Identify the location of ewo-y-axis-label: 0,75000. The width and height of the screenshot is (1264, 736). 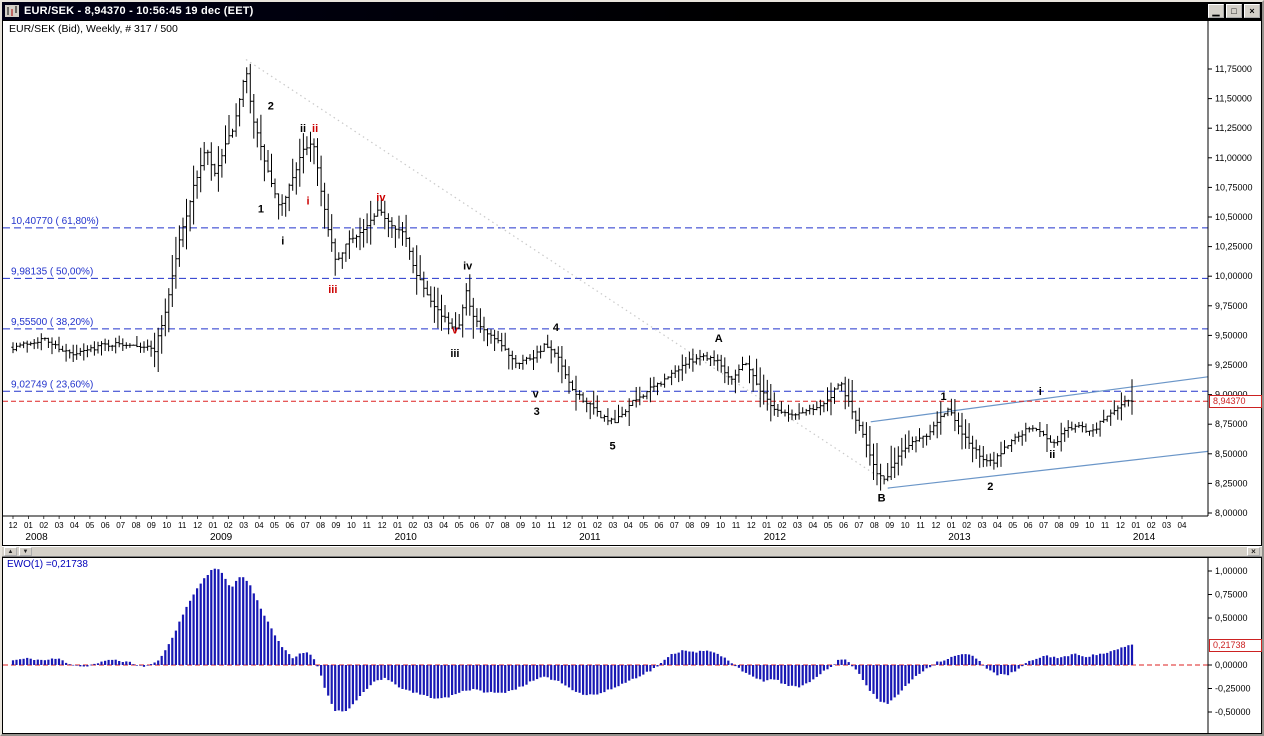
(1231, 595).